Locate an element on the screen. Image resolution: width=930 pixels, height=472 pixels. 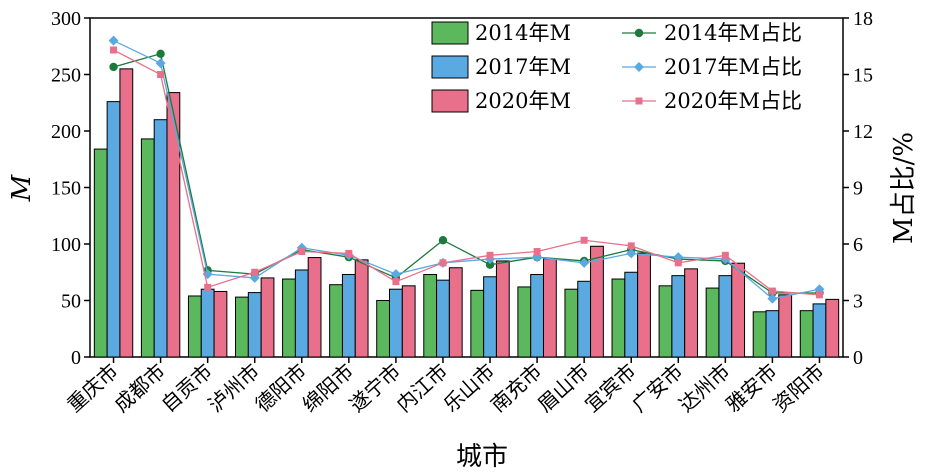
y2-axis-title: M占比/% is located at coordinates (904, 188).